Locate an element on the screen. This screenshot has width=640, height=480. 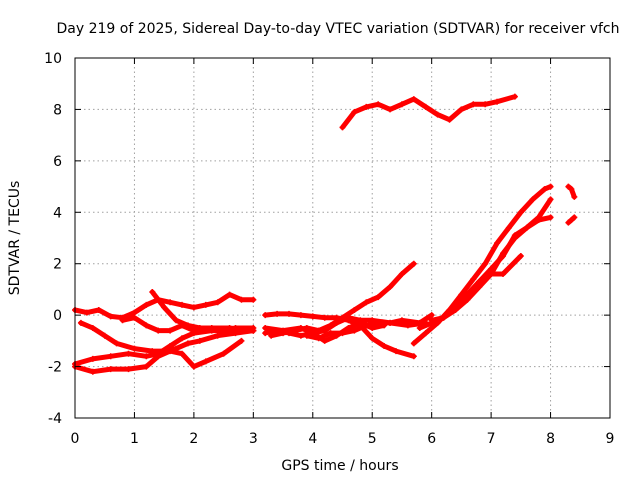
y-axis-label: SDTVAR / TECUs is located at coordinates (15, 238).